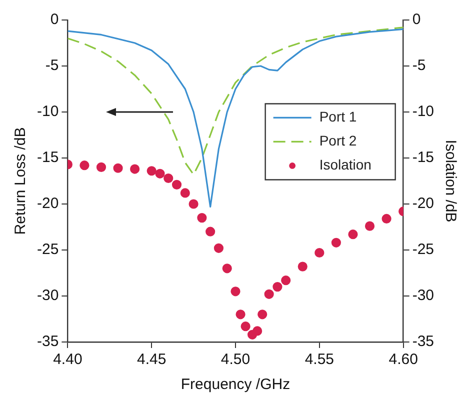  What do you see at coordinates (235, 359) in the screenshot?
I see `x-tick-label: 4.50` at bounding box center [235, 359].